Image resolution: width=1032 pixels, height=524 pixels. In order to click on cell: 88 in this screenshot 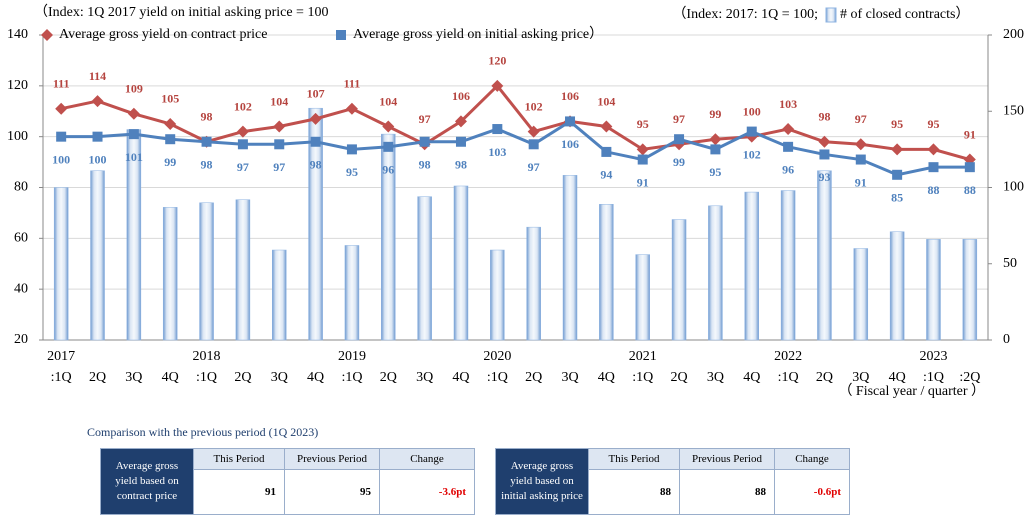, I will do `click(634, 492)`.